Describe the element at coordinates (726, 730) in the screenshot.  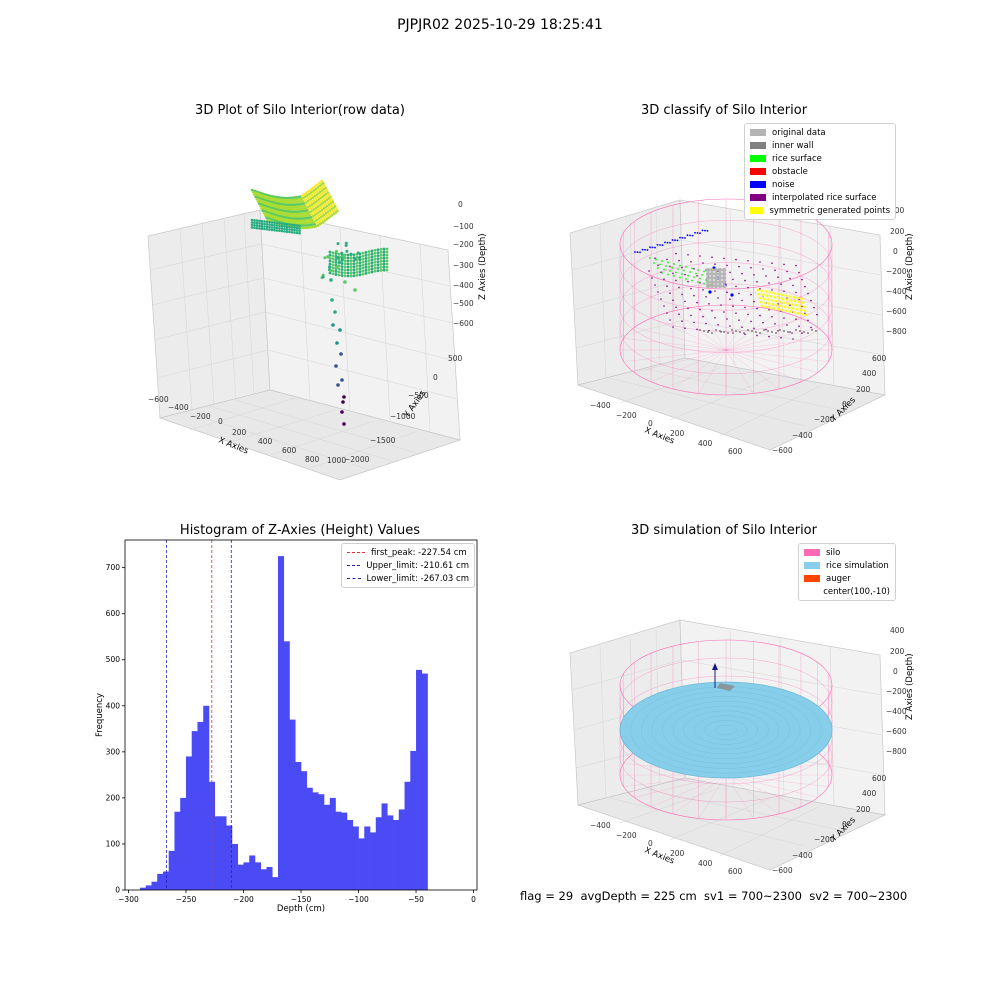
I see `mesh-ring` at that location.